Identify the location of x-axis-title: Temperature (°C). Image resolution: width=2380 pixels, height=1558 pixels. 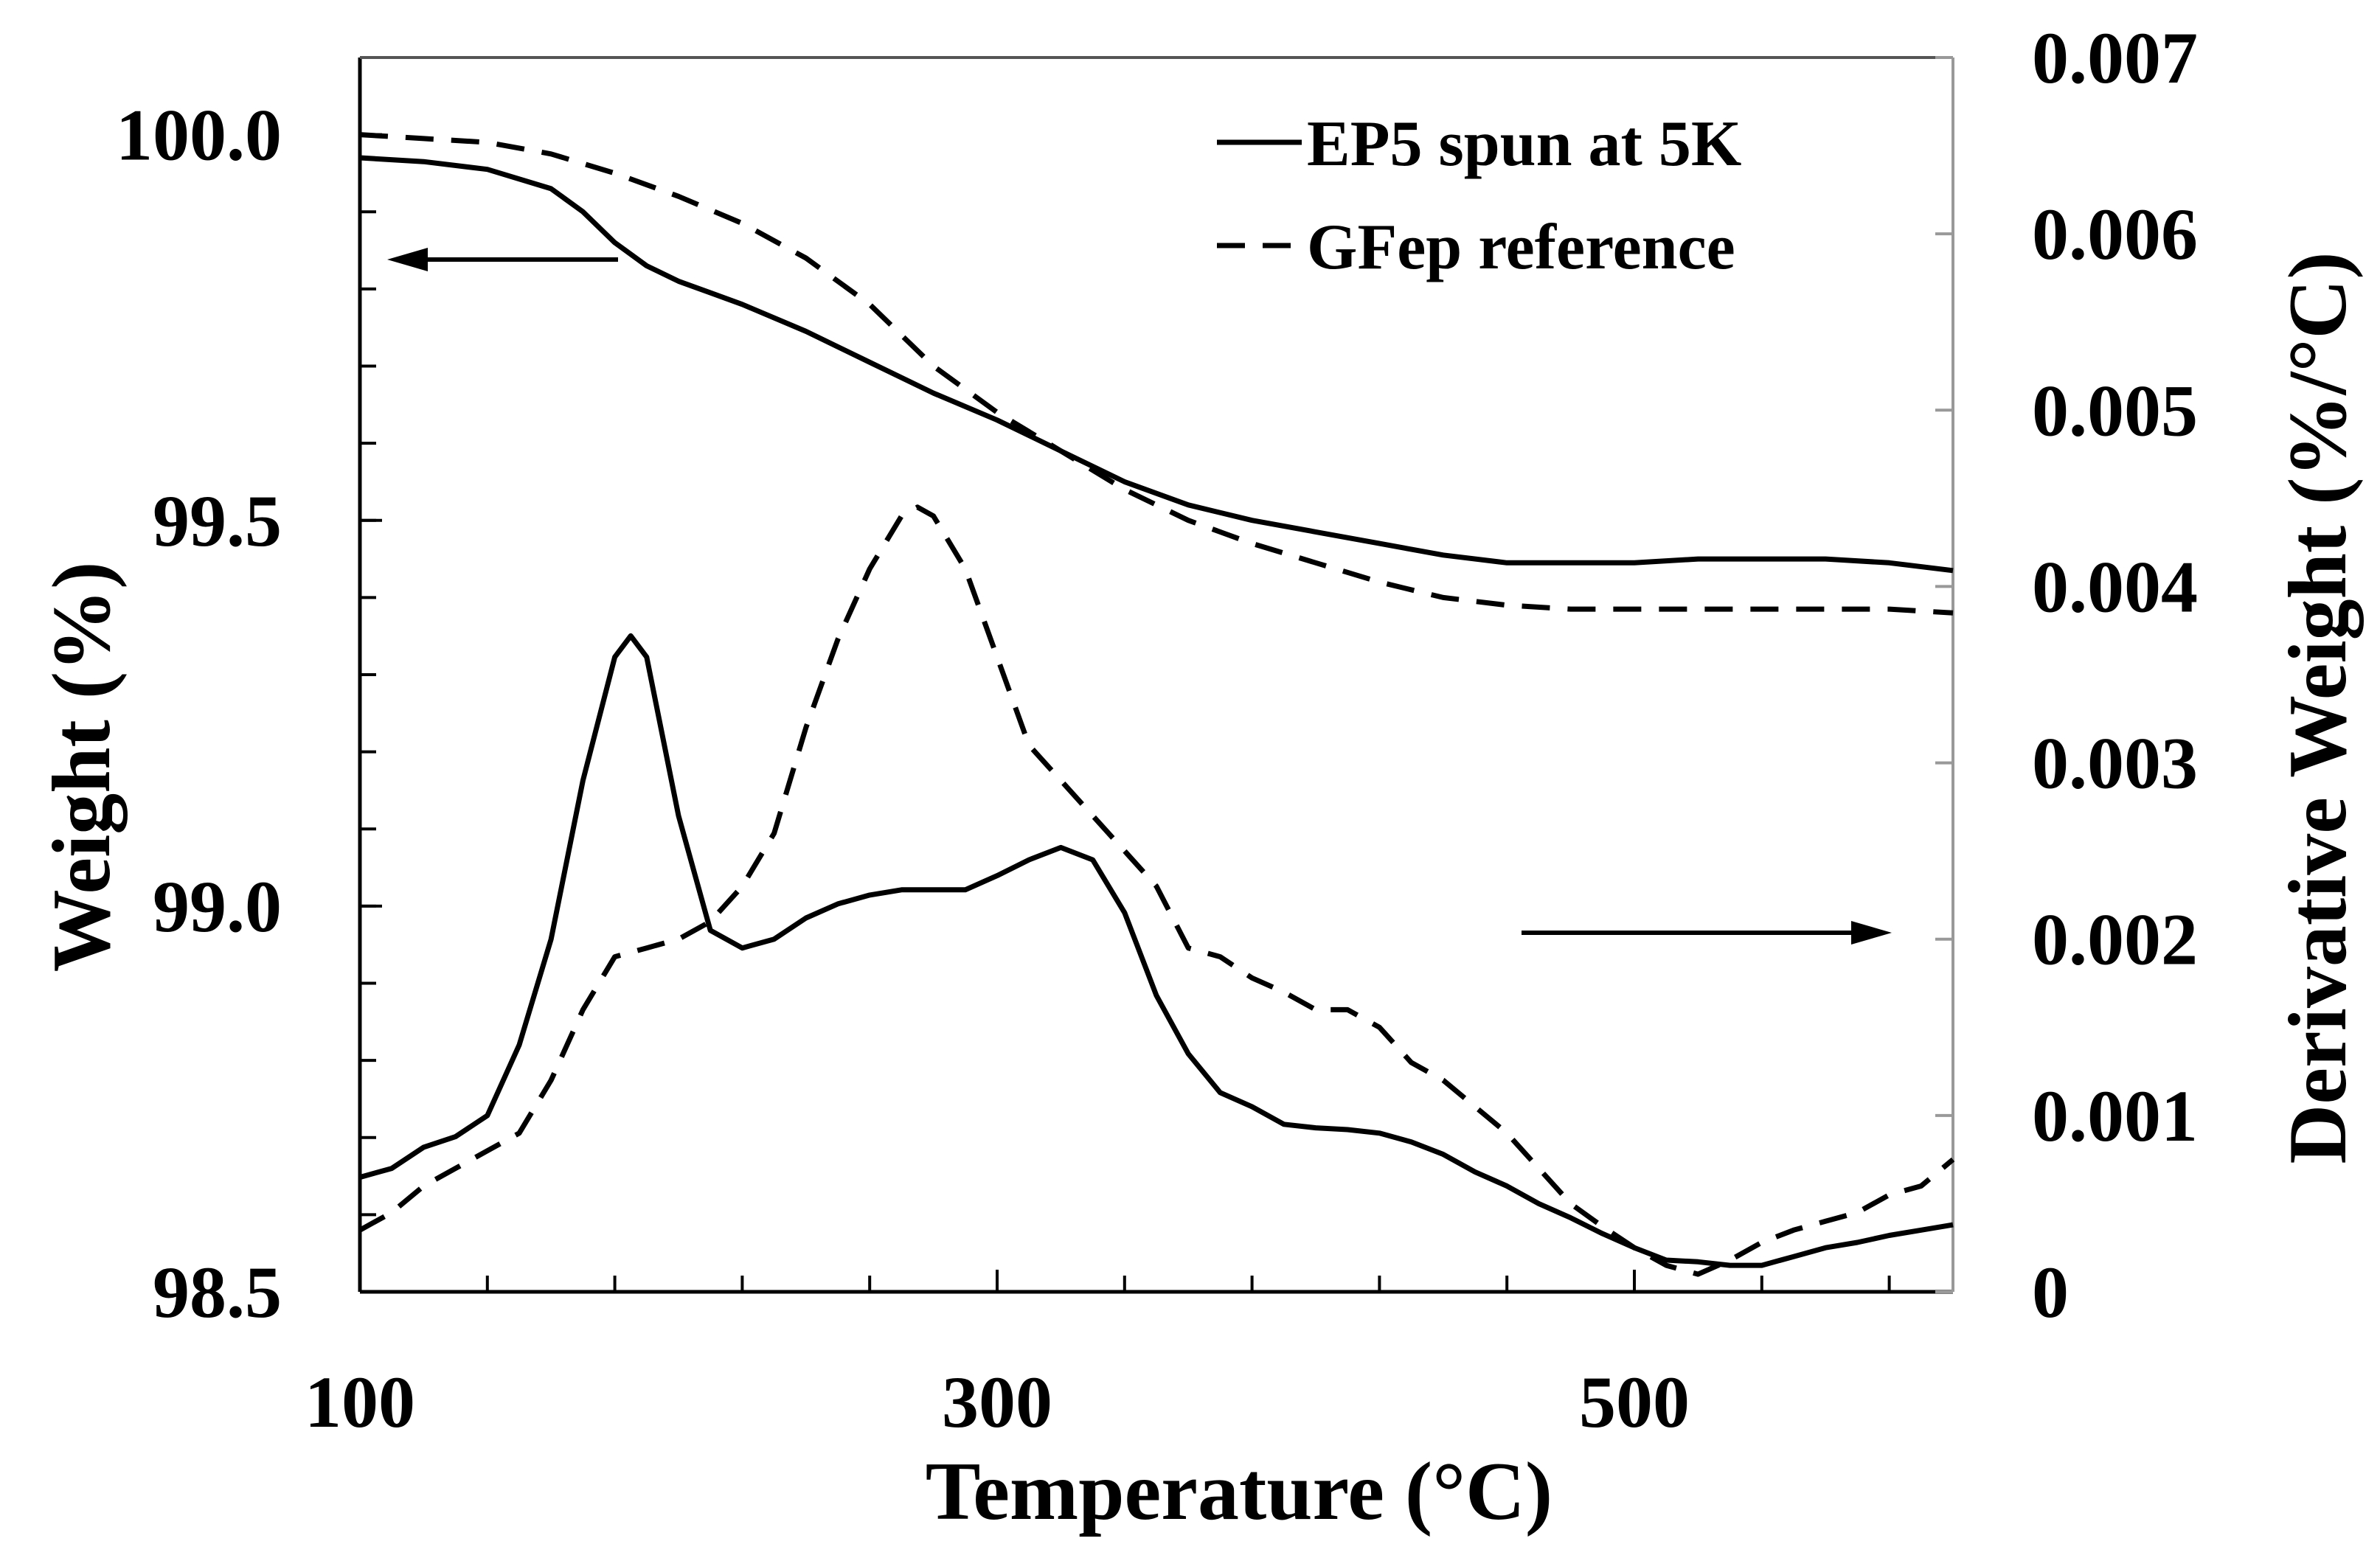
(1239, 1491).